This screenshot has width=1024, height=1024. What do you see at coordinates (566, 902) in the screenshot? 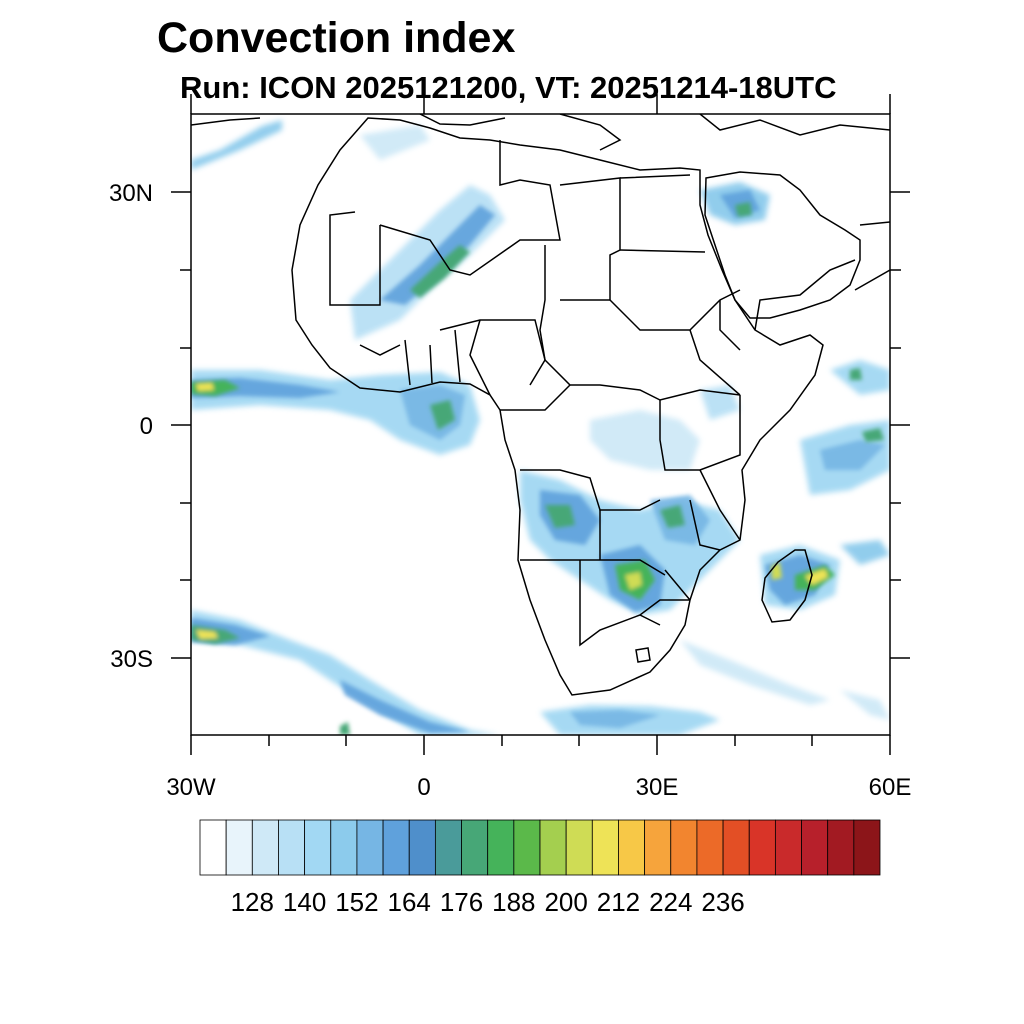
I see `colorbar-tick-label: 200` at bounding box center [566, 902].